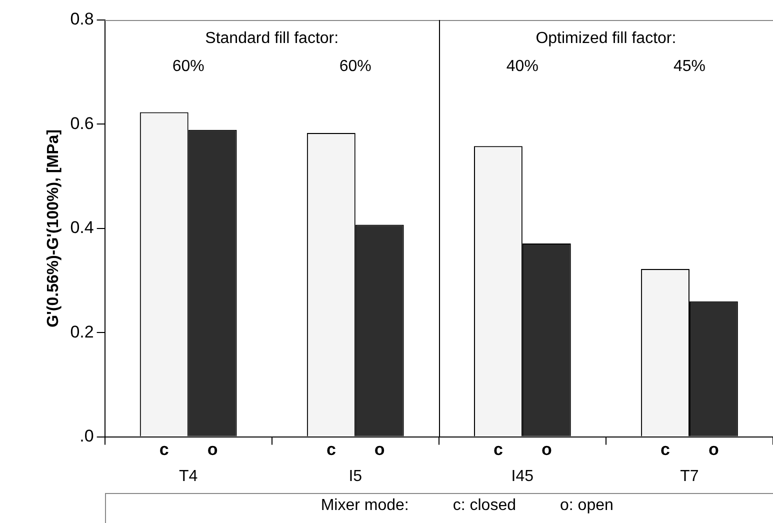 The image size is (773, 523). I want to click on y-tick-label: 0.4, so click(82, 228).